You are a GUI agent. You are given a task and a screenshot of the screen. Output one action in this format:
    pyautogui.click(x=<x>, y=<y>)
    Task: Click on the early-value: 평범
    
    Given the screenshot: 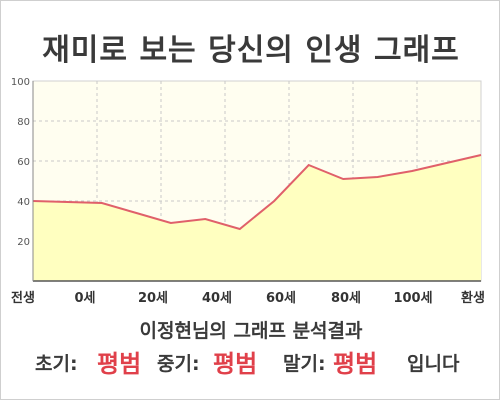 What is the action you would take?
    pyautogui.click(x=119, y=364)
    